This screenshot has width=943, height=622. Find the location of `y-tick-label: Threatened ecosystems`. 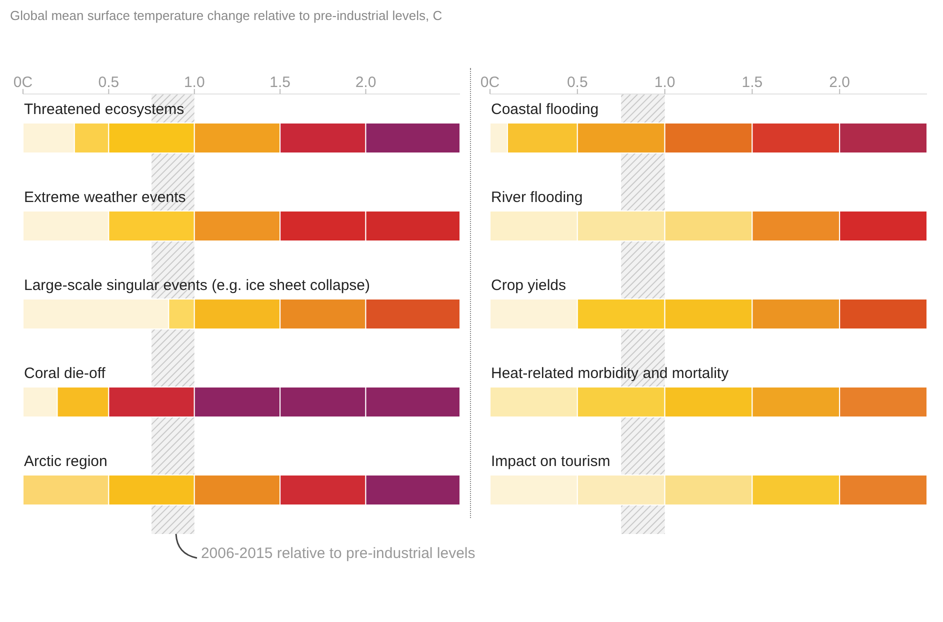

y-tick-label: Threatened ecosystems is located at coordinates (104, 109).